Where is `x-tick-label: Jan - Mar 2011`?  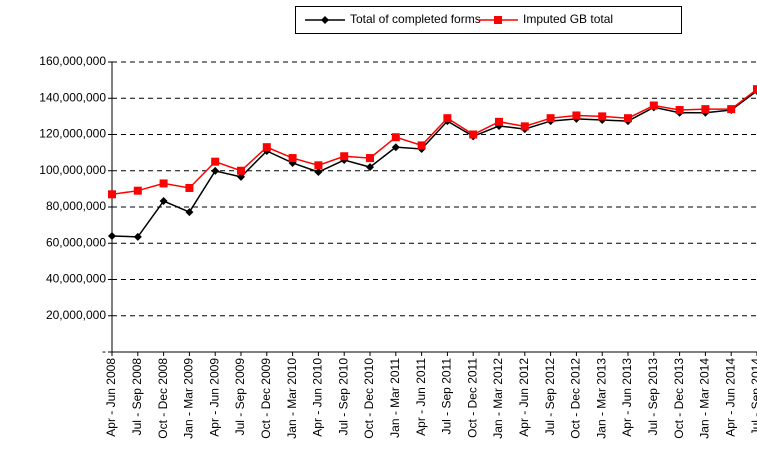
x-tick-label: Jan - Mar 2011 is located at coordinates (395, 398).